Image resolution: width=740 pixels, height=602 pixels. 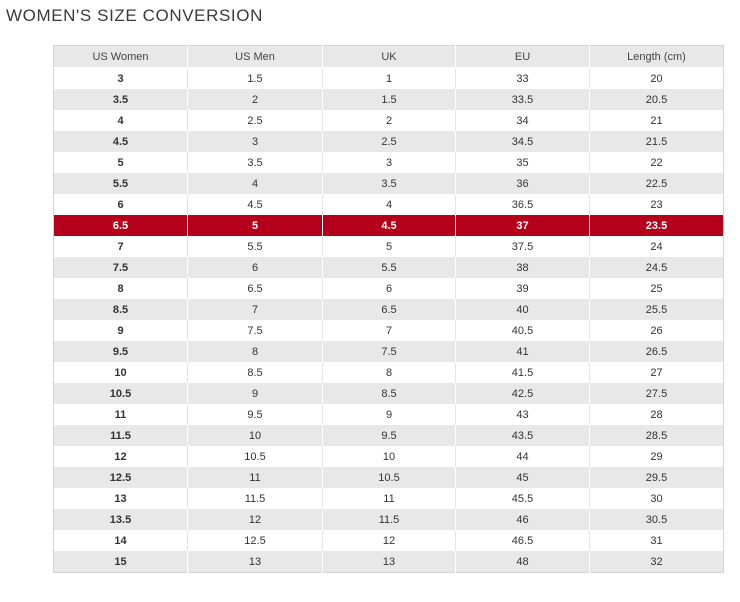 I want to click on table-row: 12 10.5 10 44 29, so click(x=388, y=456).